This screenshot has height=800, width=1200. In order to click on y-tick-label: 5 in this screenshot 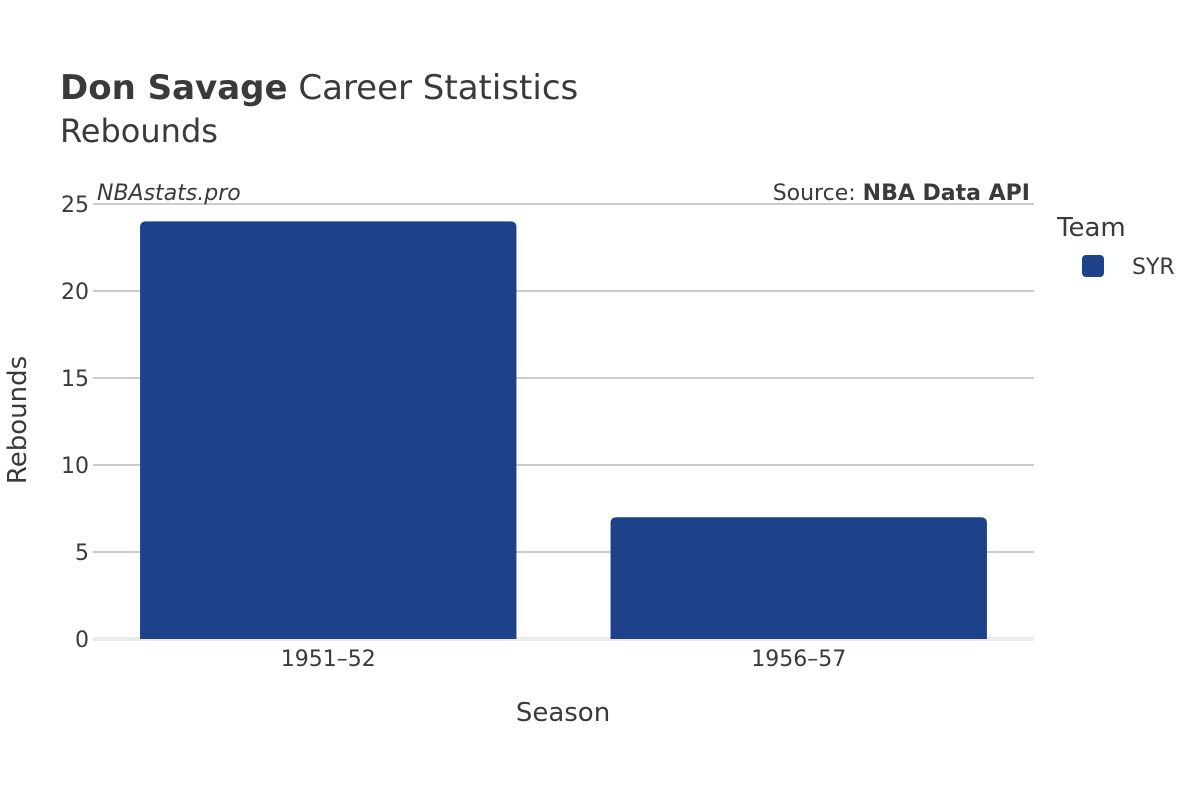, I will do `click(82, 553)`.